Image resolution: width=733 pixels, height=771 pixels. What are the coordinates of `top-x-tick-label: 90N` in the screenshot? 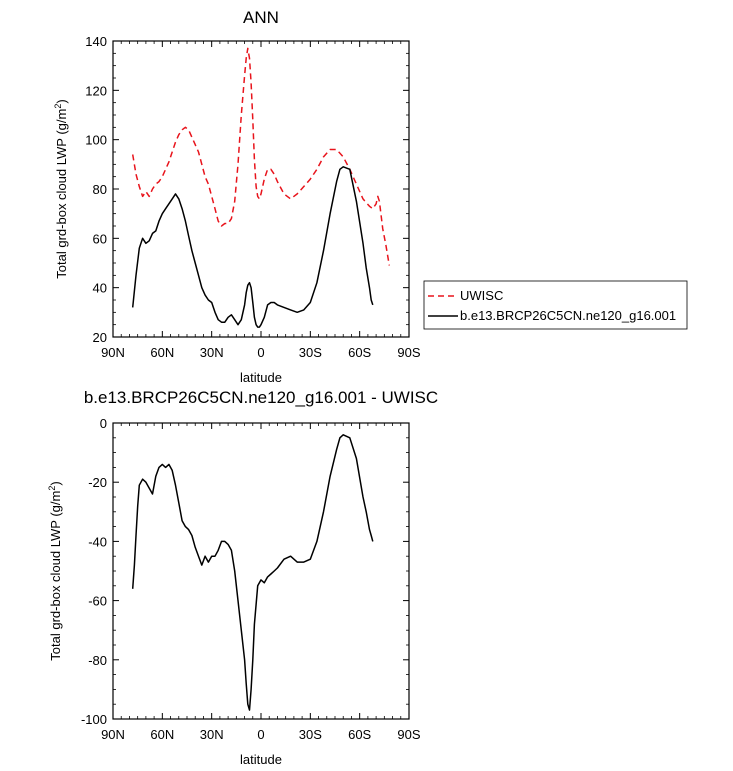 It's located at (113, 352).